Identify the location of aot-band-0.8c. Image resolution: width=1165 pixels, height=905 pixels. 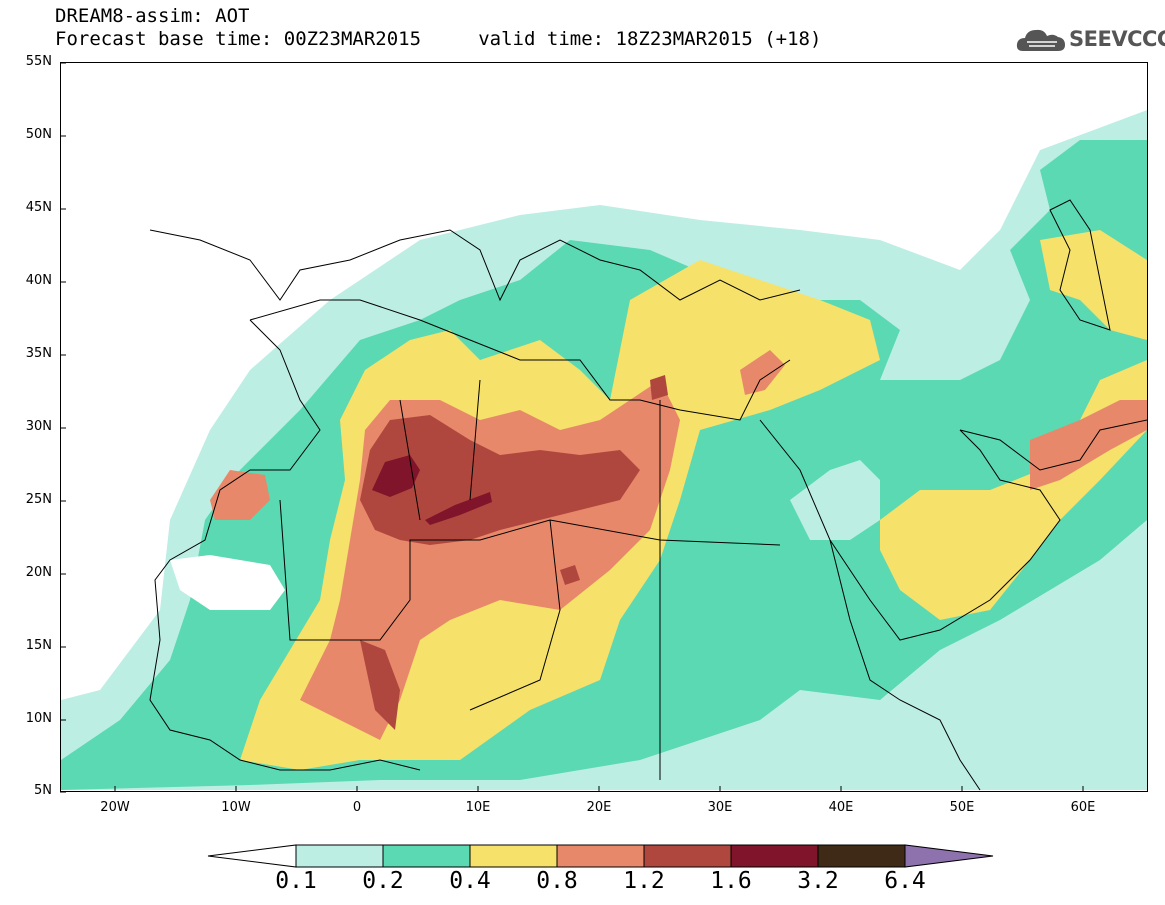
(1088, 445).